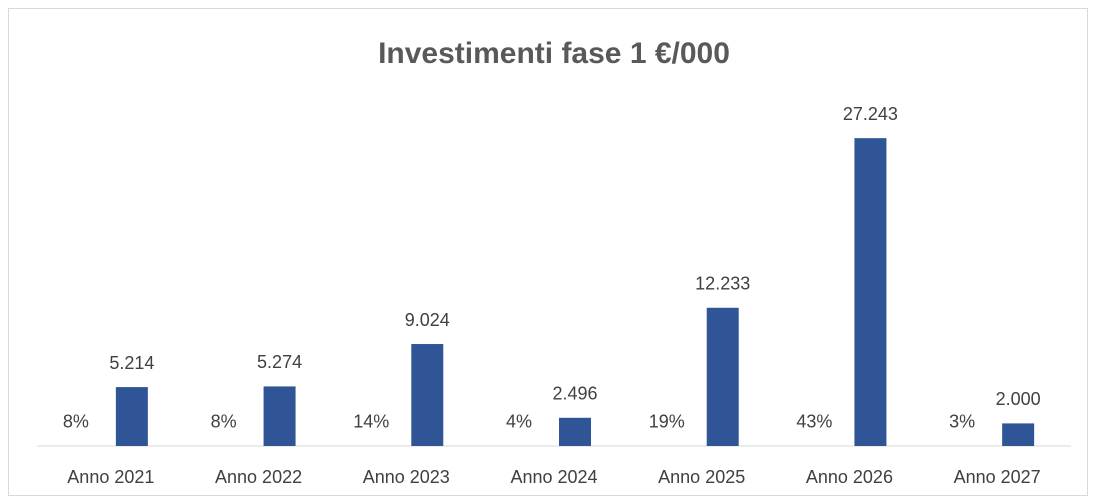 This screenshot has height=504, width=1096. Describe the element at coordinates (427, 320) in the screenshot. I see `data-label: 9.024` at that location.